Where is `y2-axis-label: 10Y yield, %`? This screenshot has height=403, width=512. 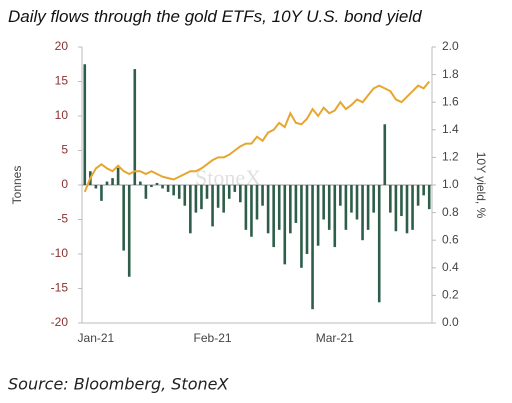
y2-axis-label: 10Y yield, % is located at coordinates (481, 185).